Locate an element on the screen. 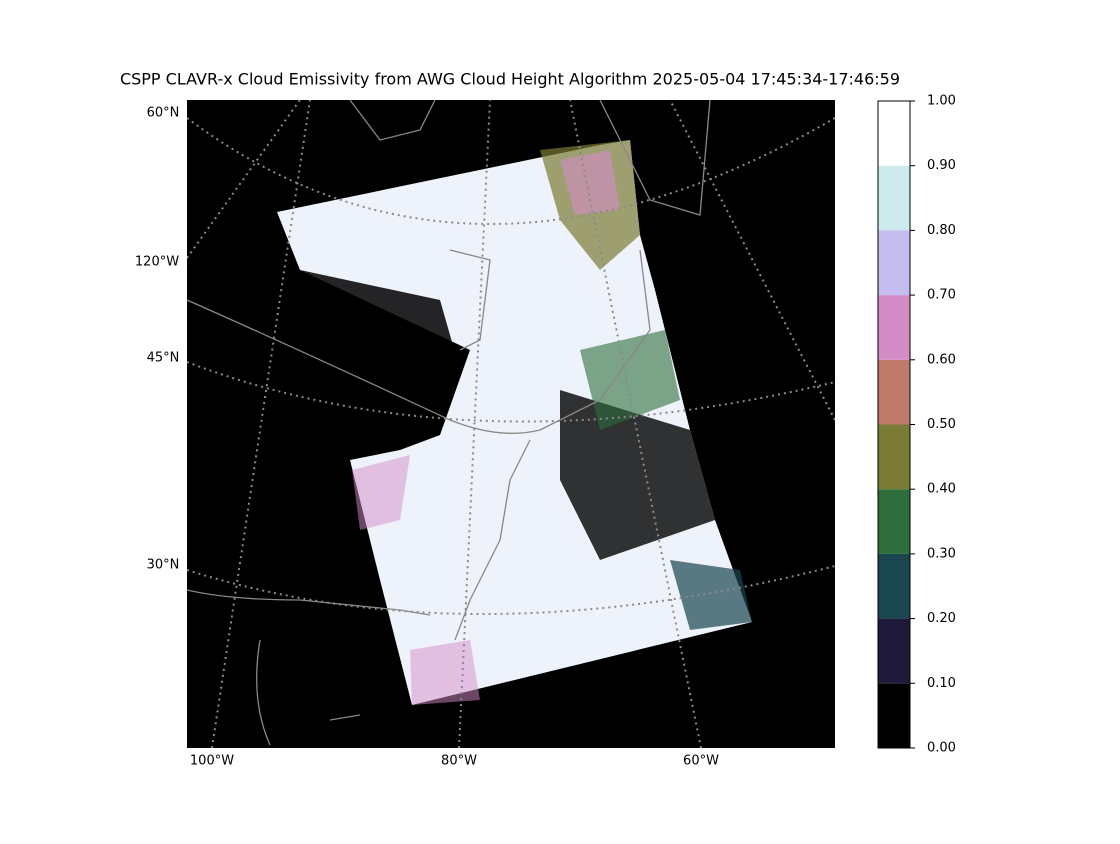  lat-label: 30°N is located at coordinates (163, 565).